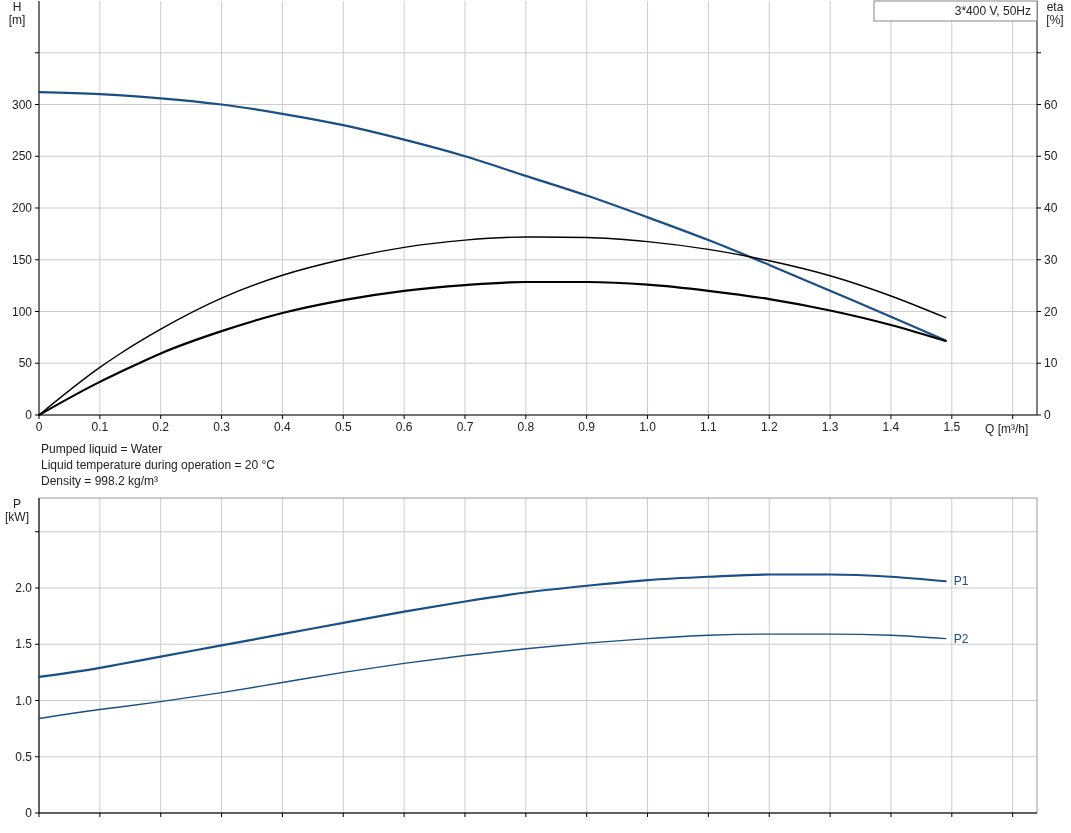 The width and height of the screenshot is (1071, 833). Describe the element at coordinates (24, 644) in the screenshot. I see `y-tick-label: 1.5` at that location.